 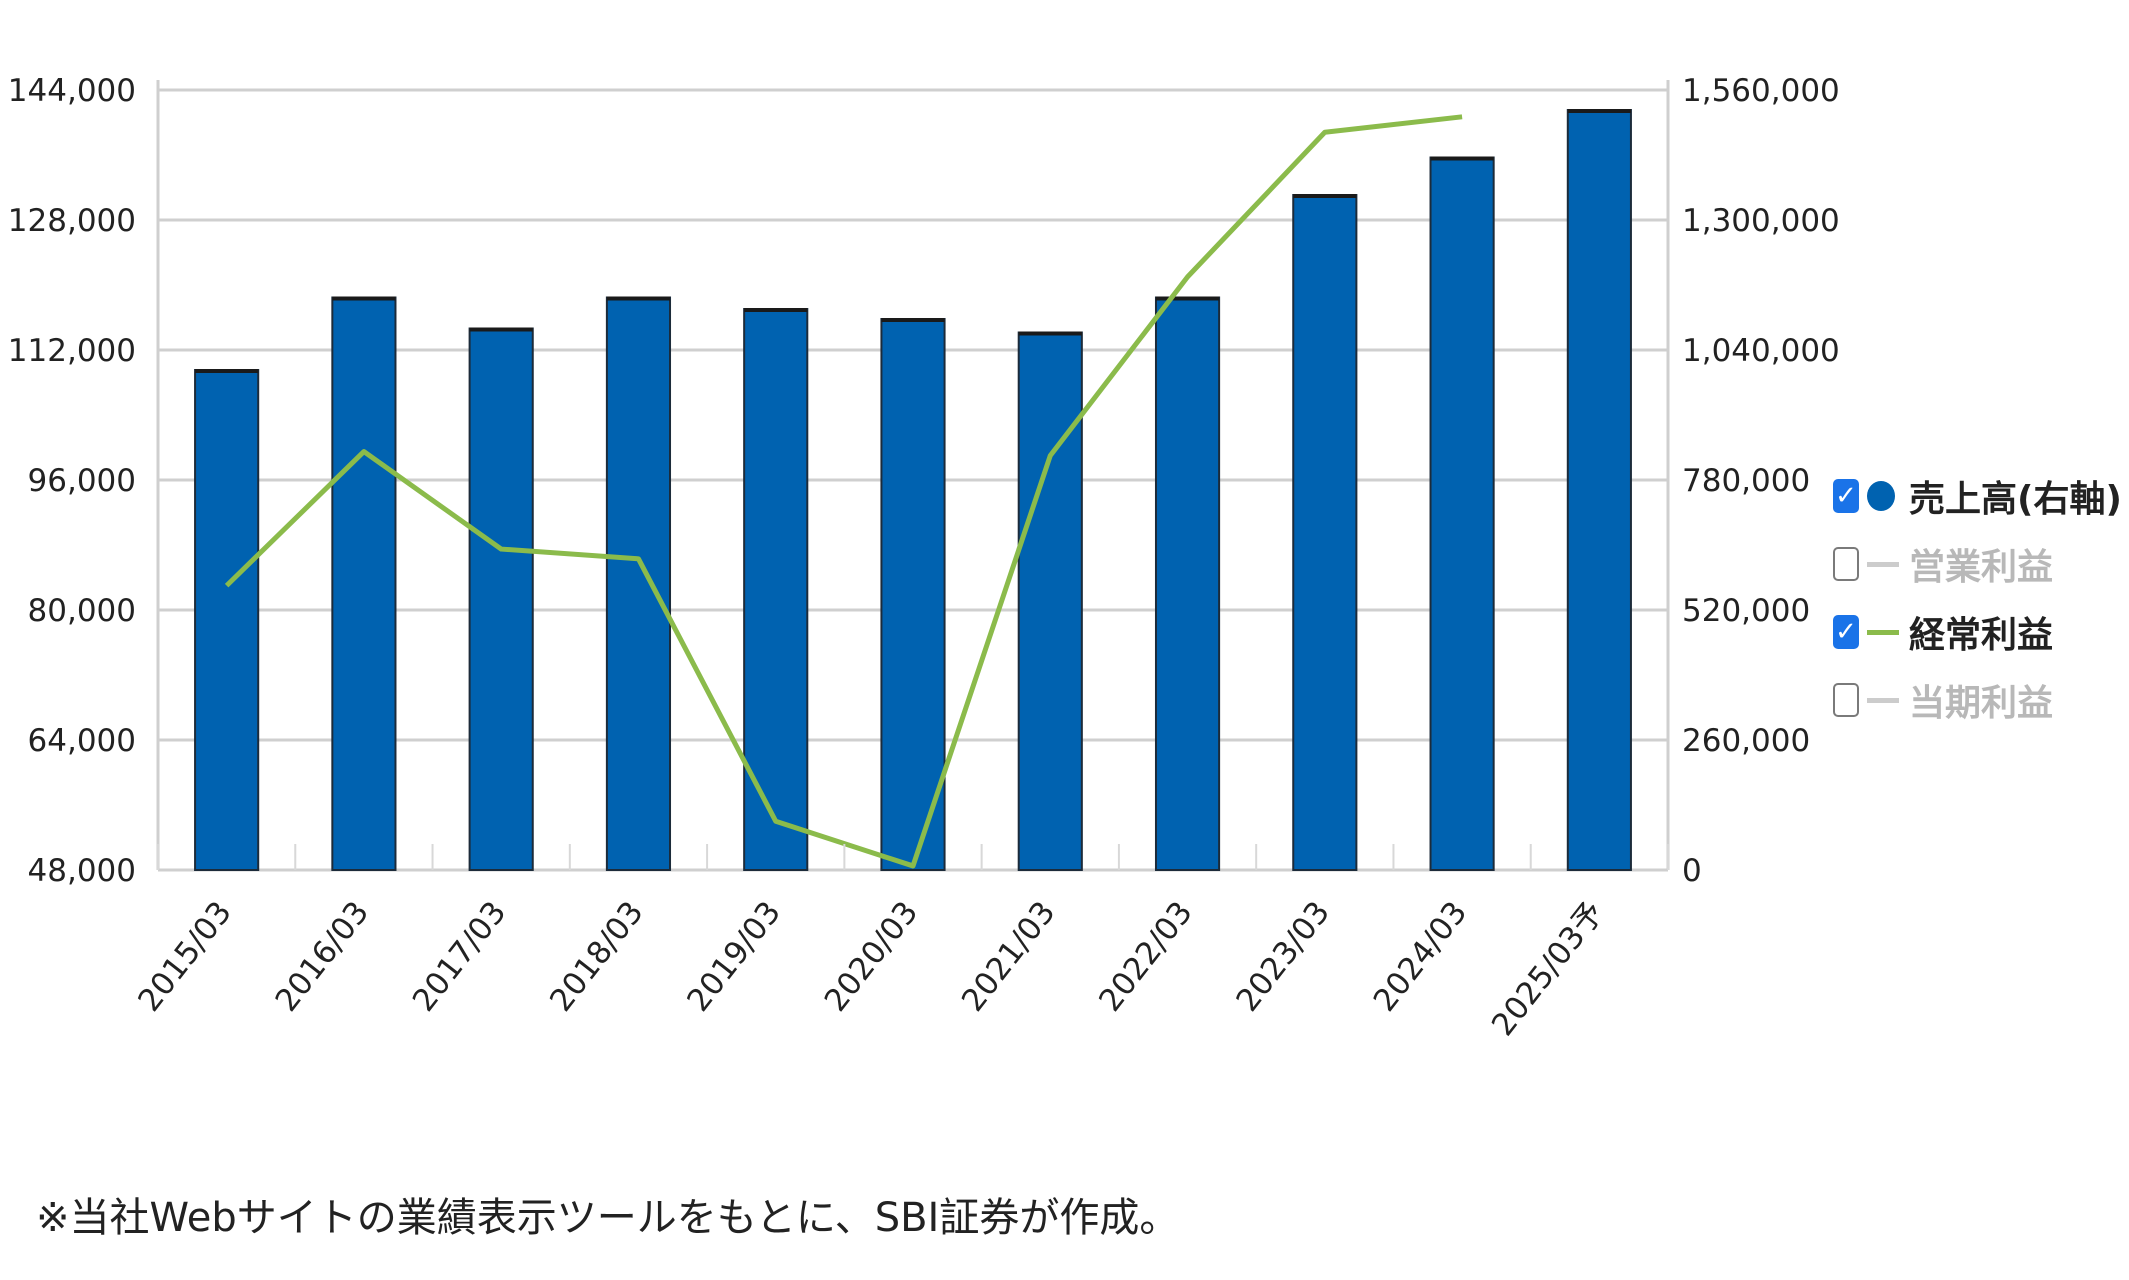 I want to click on x-tick-label: 2025/03予, so click(x=1548, y=969).